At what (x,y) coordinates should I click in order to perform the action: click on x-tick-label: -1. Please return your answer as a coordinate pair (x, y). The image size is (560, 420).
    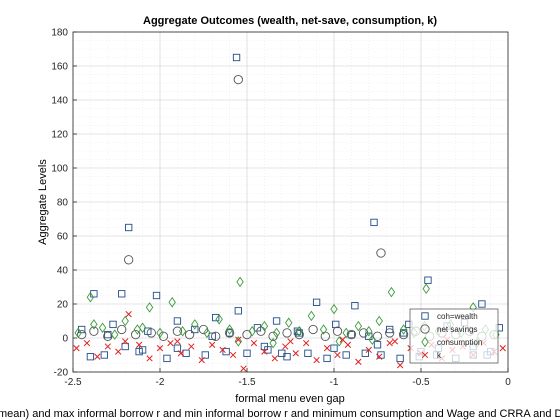
    Looking at the image, I should click on (334, 382).